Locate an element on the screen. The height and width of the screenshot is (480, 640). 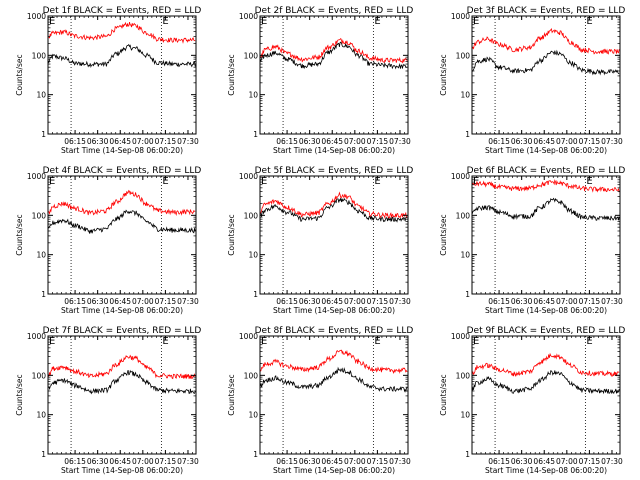
chart-title: Det 3f BLACK = Events, RED = LLD is located at coordinates (546, 11).